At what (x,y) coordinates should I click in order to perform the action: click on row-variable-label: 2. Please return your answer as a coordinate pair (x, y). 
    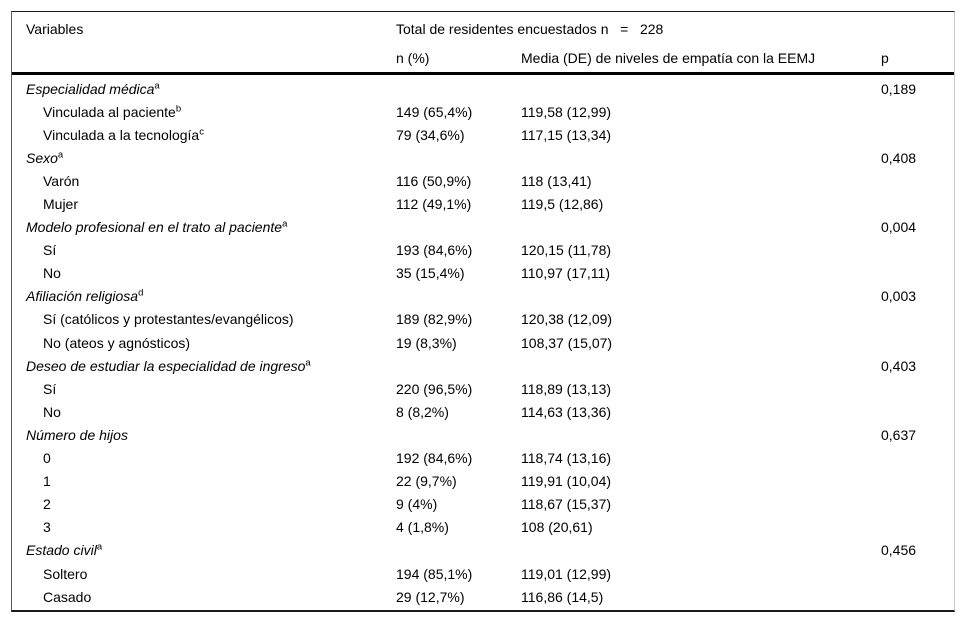
    Looking at the image, I should click on (47, 504).